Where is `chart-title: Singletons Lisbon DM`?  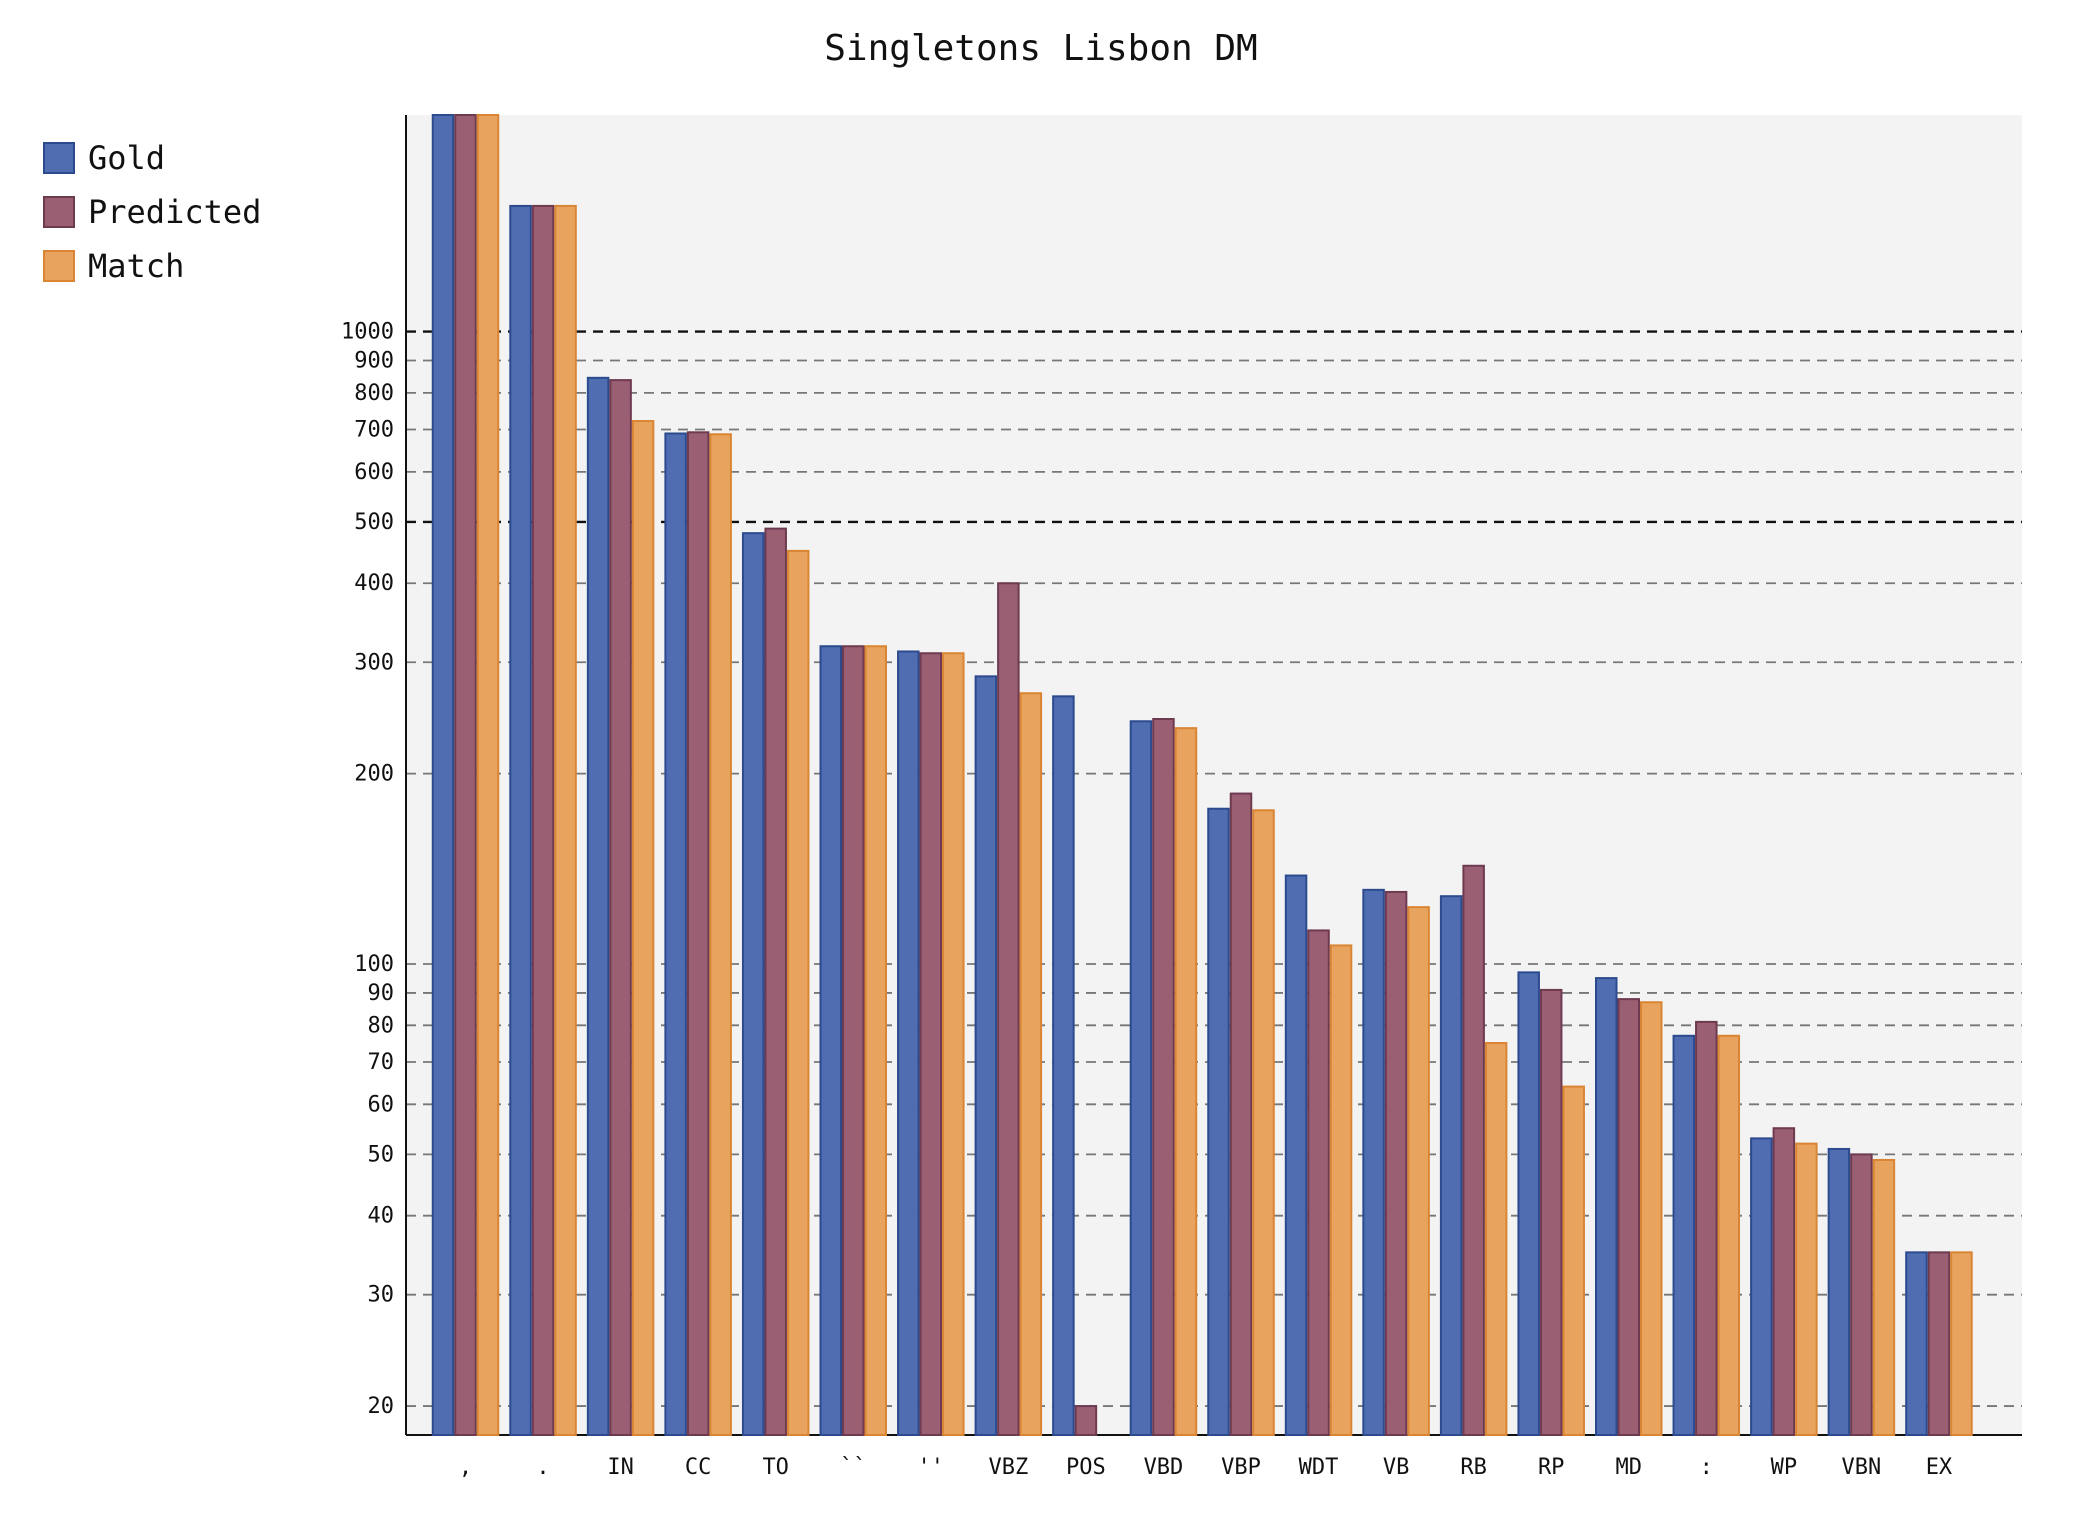 chart-title: Singletons Lisbon DM is located at coordinates (1040, 48).